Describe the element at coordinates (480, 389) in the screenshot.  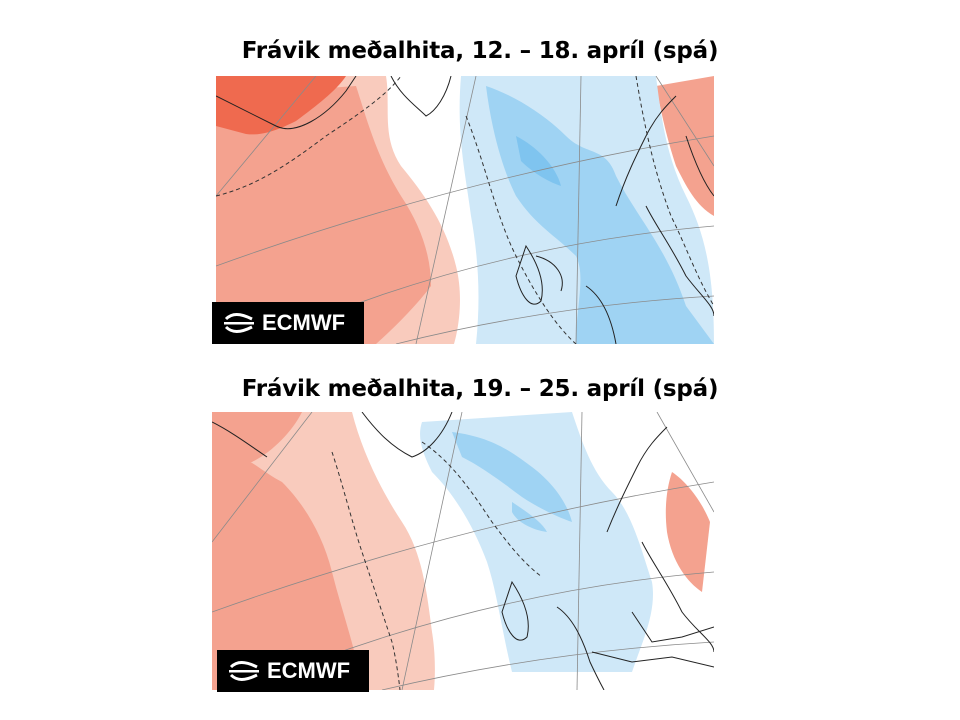
I see `panel-2-title: Frávik meðalhita, 19. – 25. apríl (spá)` at that location.